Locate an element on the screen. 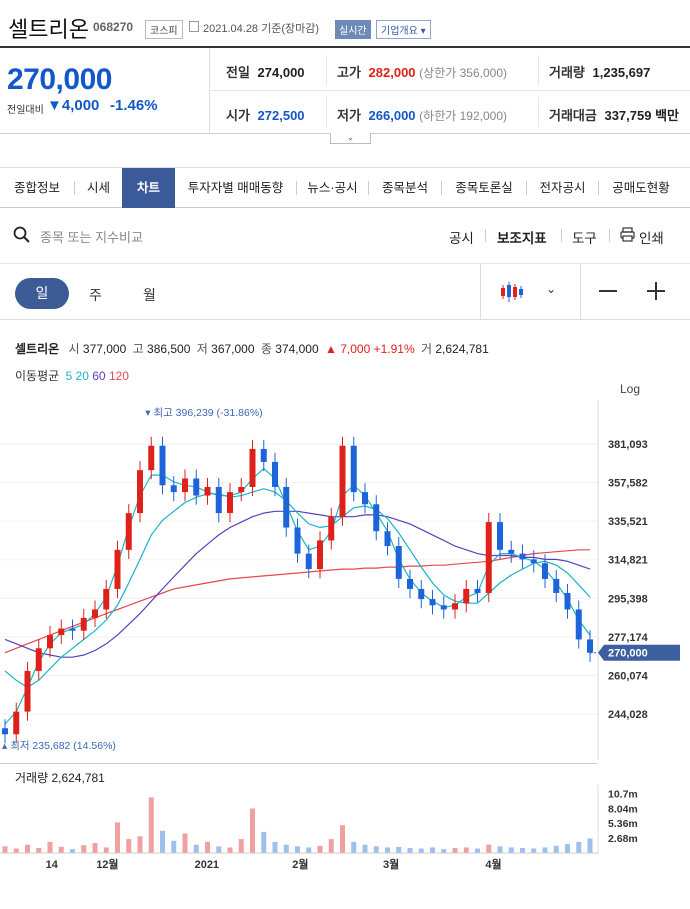 The height and width of the screenshot is (909, 690). period-day-button: 일 is located at coordinates (42, 293).